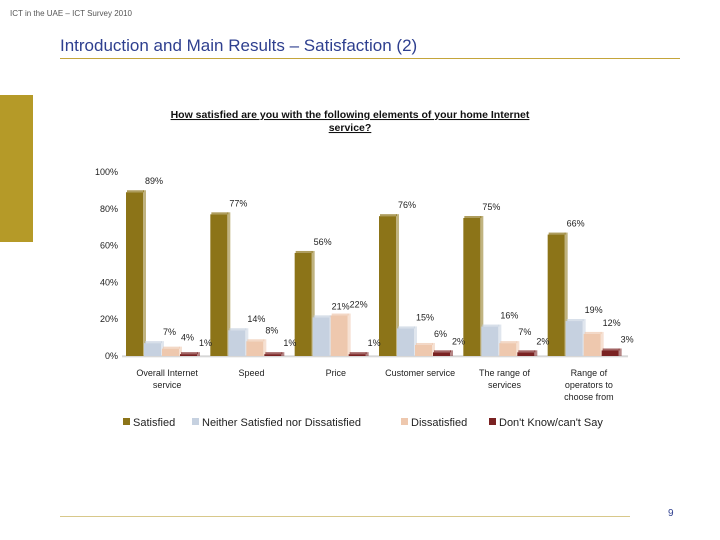  I want to click on legend-label: Dissatisfied, so click(439, 423).